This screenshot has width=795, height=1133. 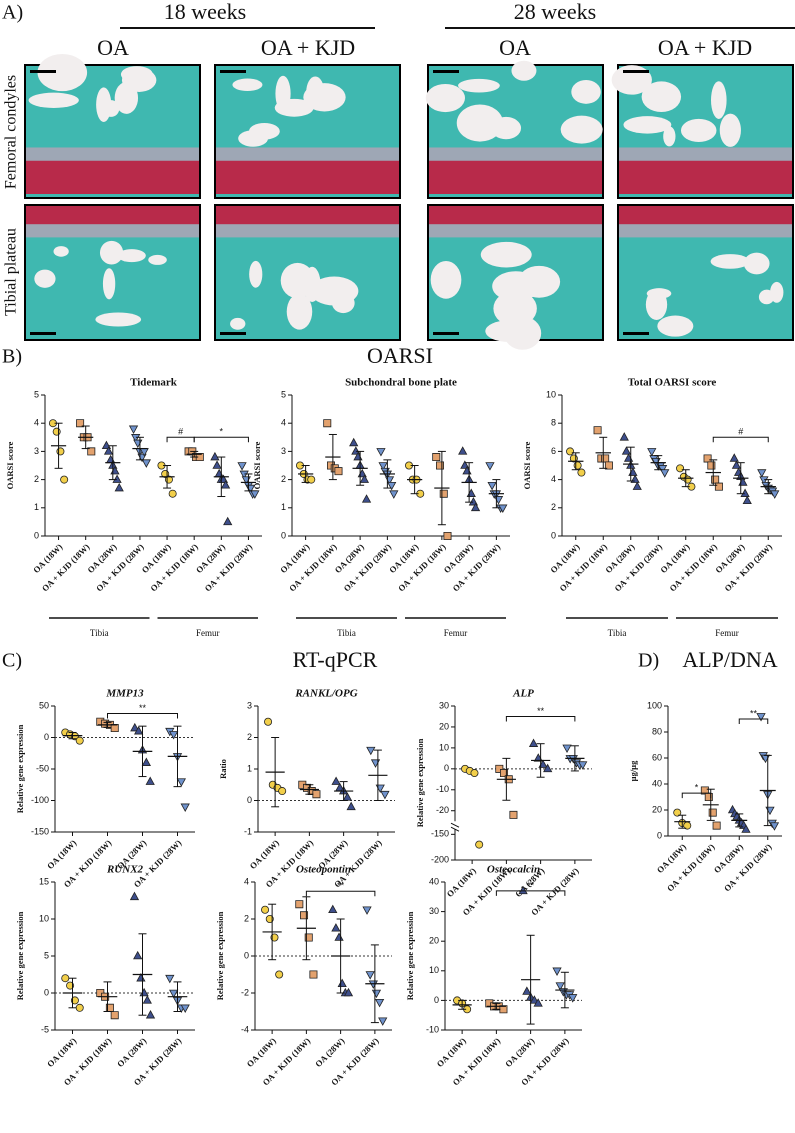 What do you see at coordinates (99, 633) in the screenshot?
I see `group-label: Tibia` at bounding box center [99, 633].